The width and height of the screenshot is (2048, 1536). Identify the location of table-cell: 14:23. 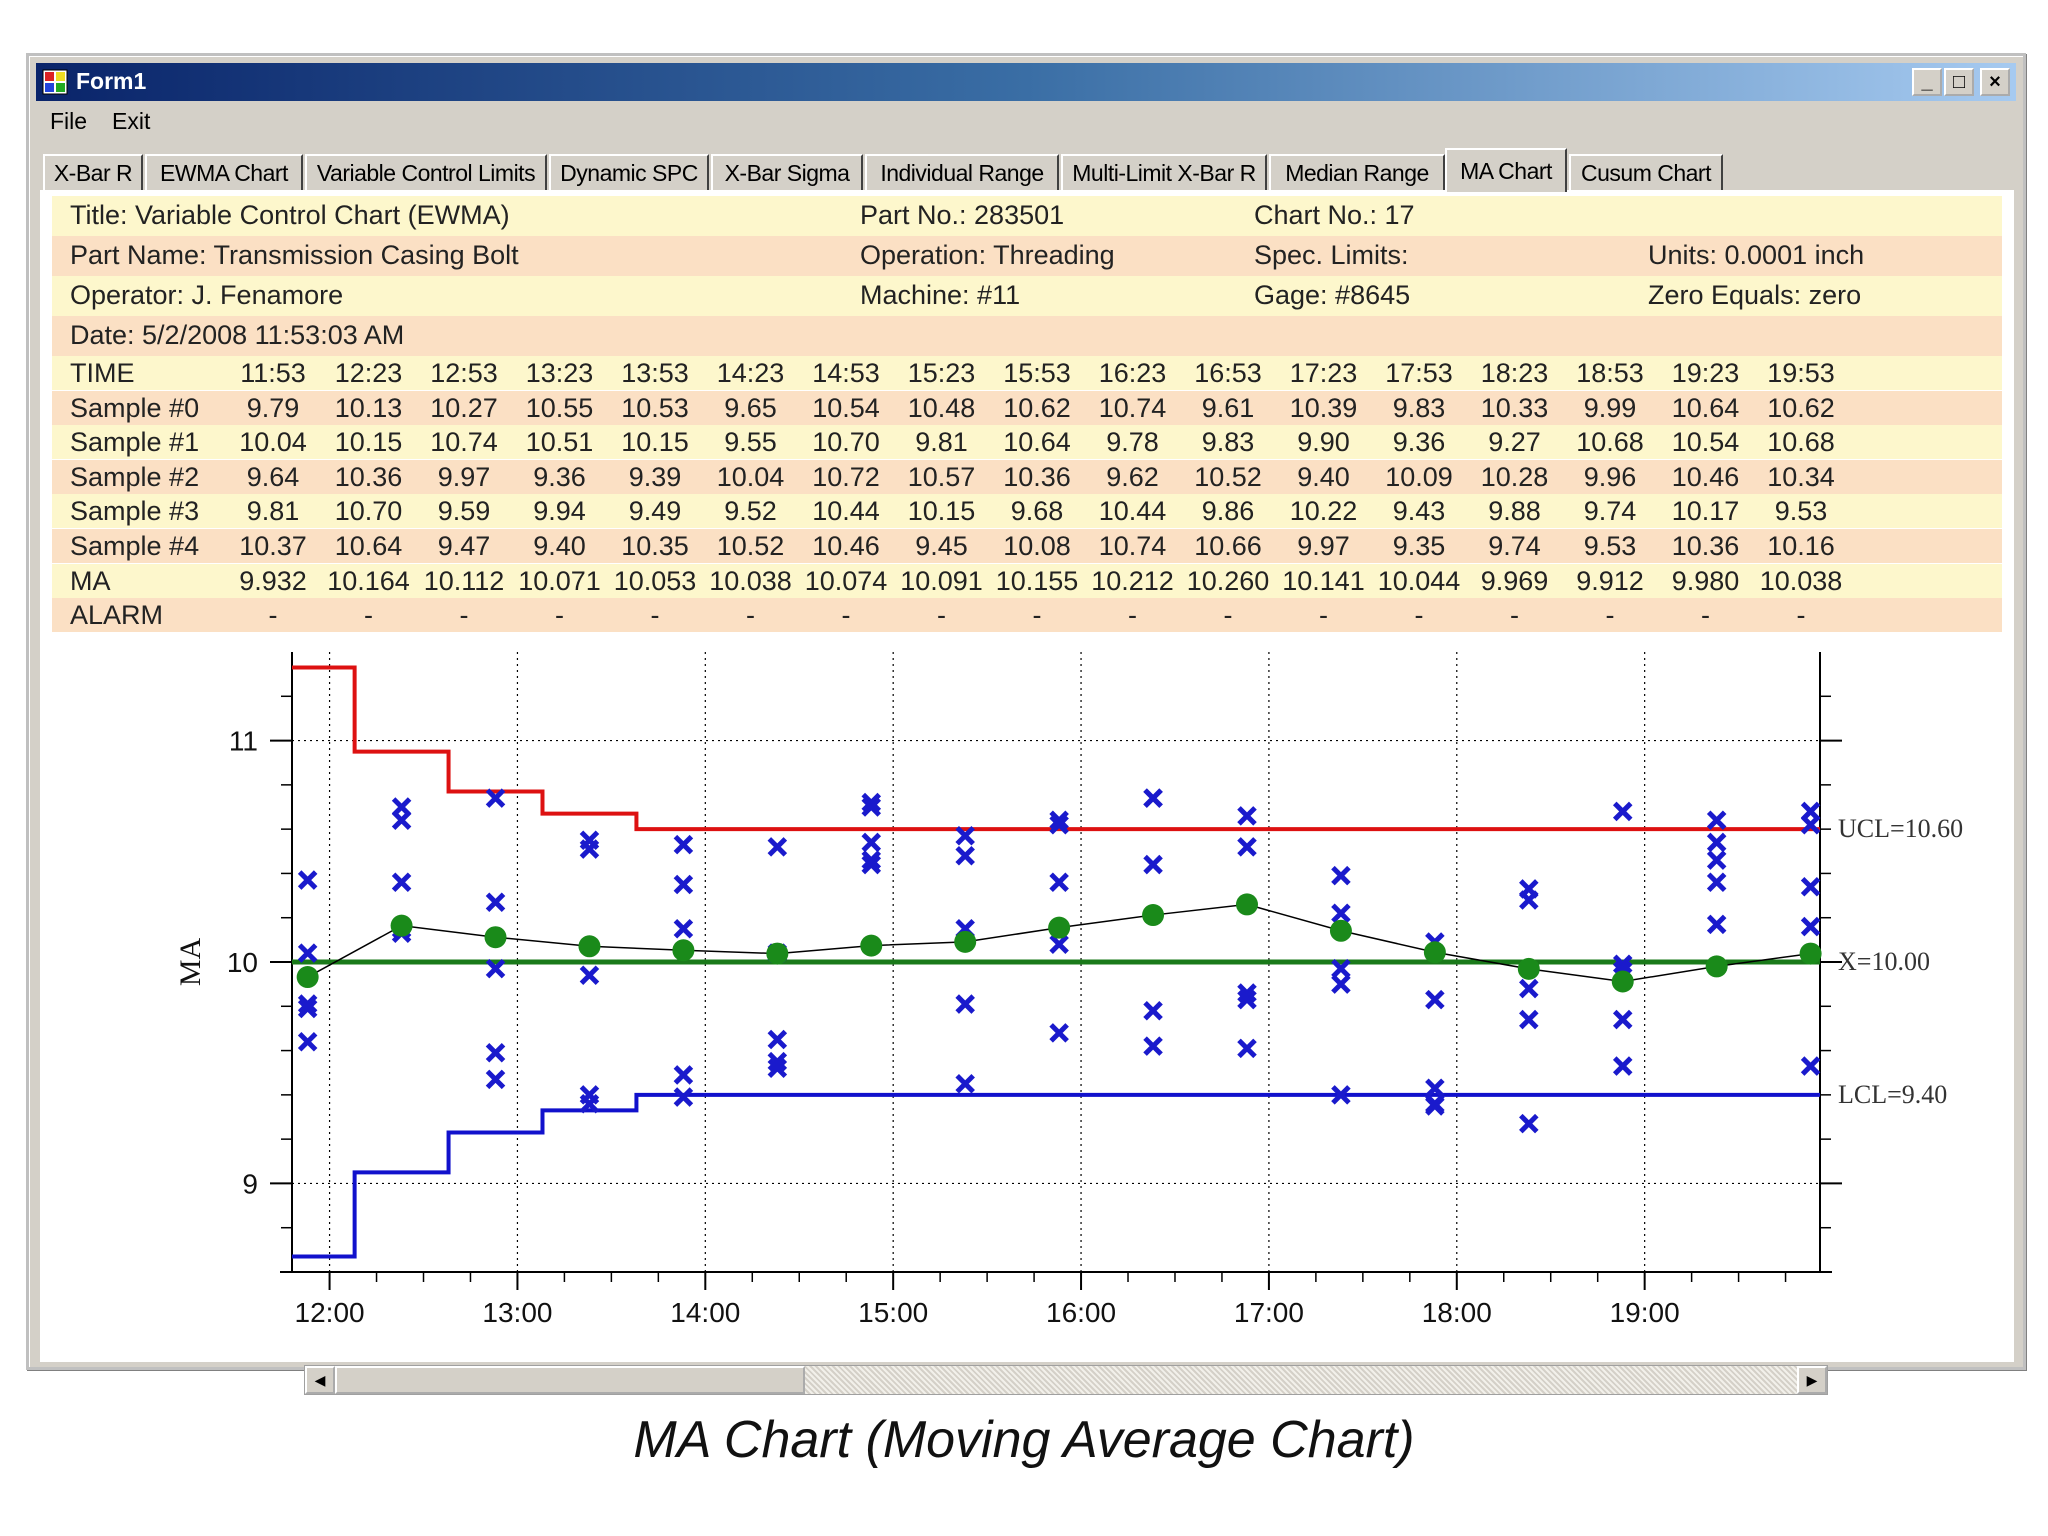
(750, 373).